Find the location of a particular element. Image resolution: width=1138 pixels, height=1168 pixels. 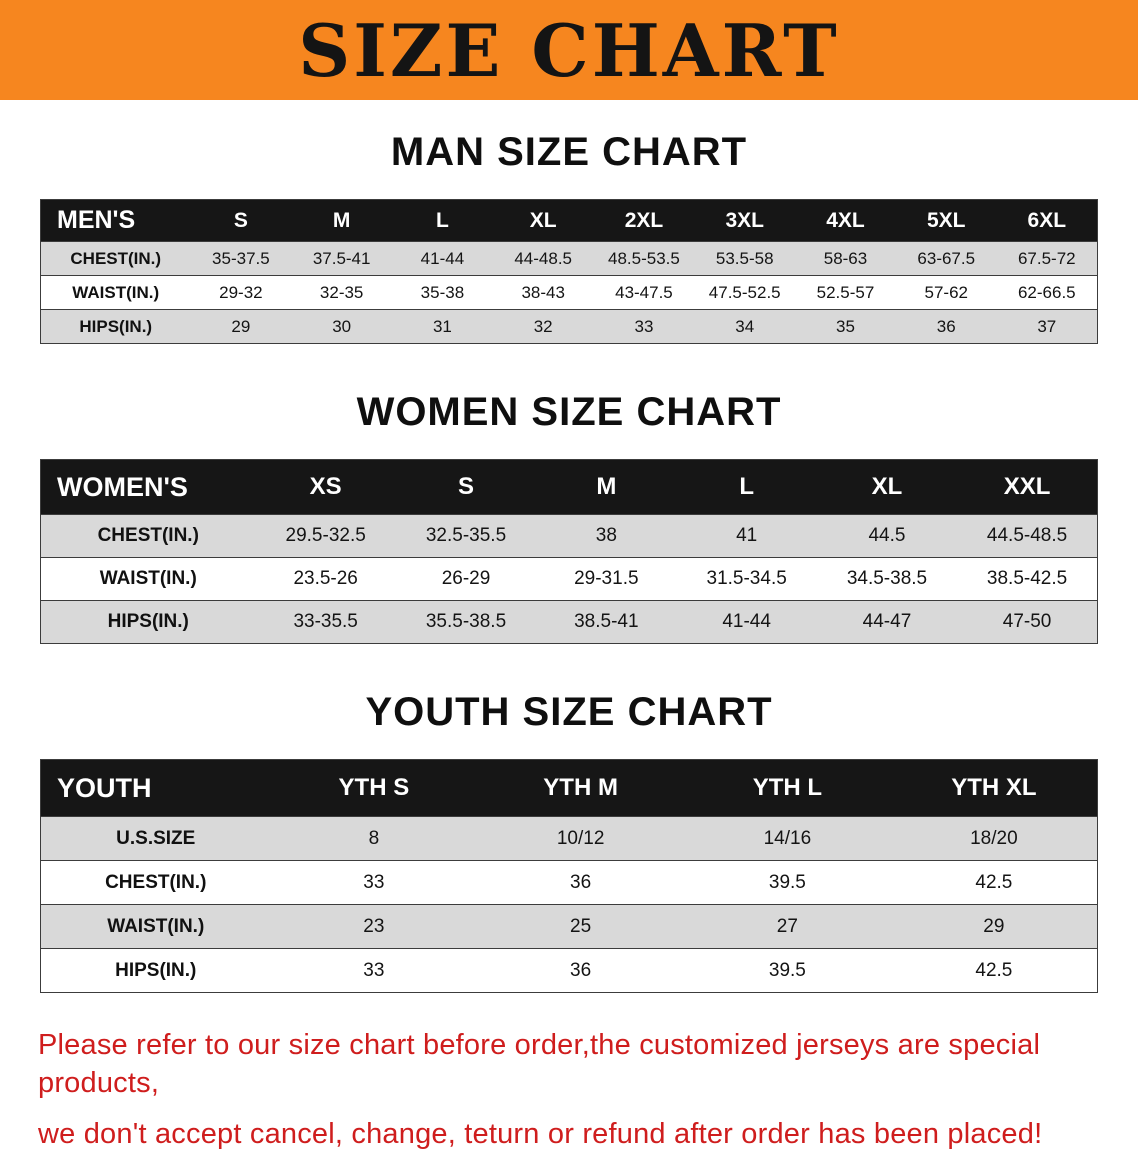

table-title-cell: YOUTH is located at coordinates (155, 788).